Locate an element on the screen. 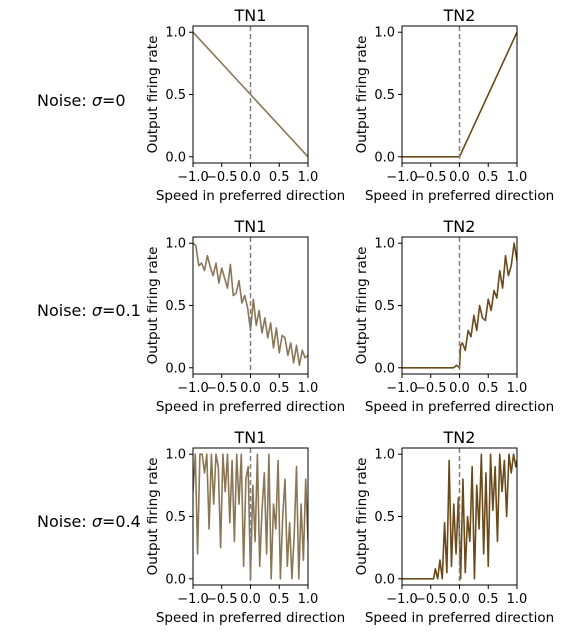  row-label-noise-0: Noise: σ=0 is located at coordinates (81, 100).